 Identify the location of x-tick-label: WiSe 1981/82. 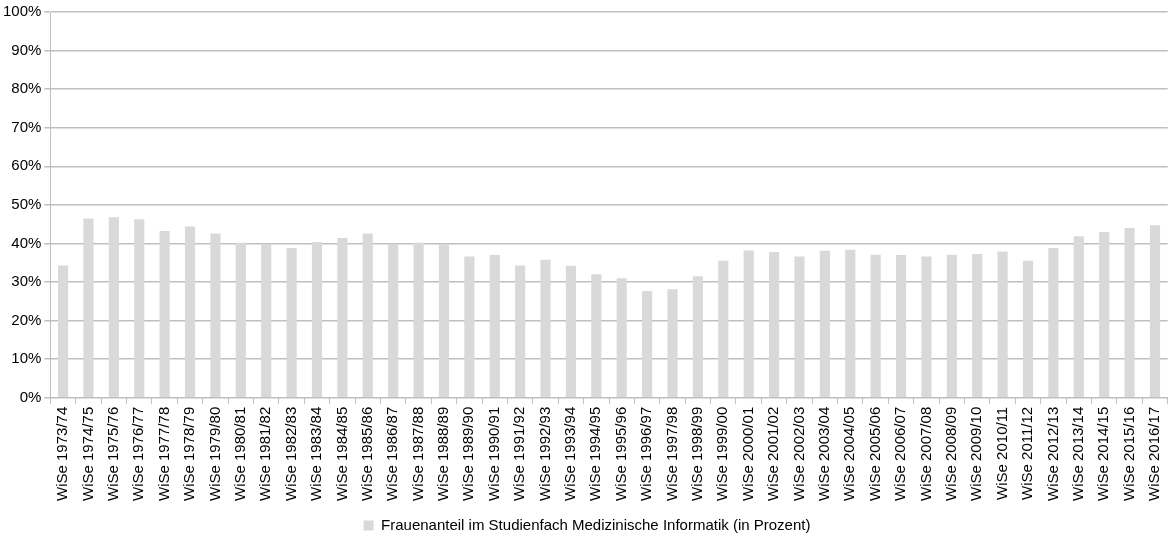
(265, 454).